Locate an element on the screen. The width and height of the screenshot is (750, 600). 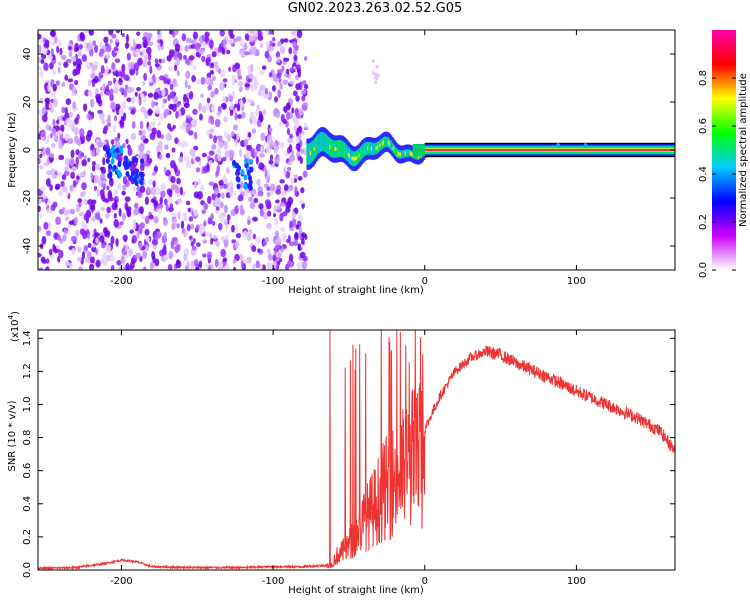
spectrogram-ytick-label: -40 is located at coordinates (27, 246).